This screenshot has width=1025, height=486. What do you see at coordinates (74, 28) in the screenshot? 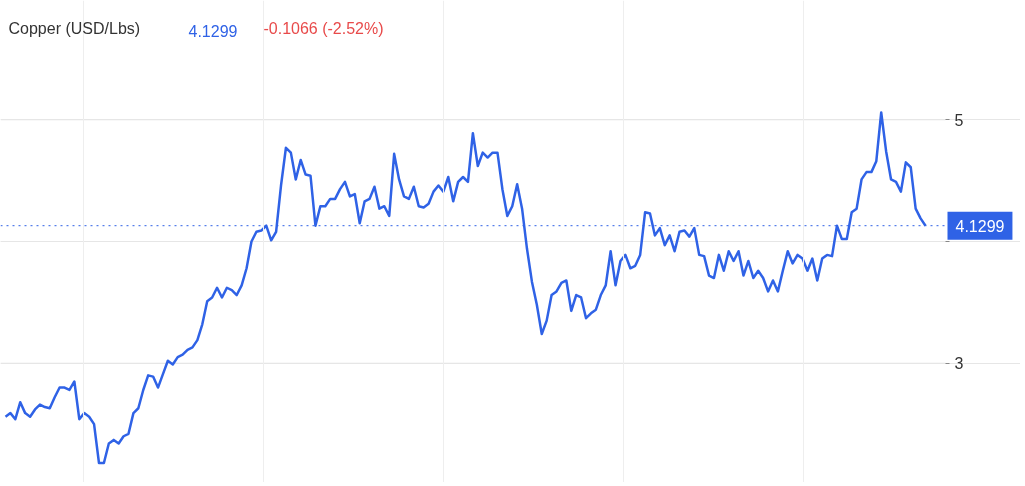
I see `text: Copper (USD/Lbs)` at bounding box center [74, 28].